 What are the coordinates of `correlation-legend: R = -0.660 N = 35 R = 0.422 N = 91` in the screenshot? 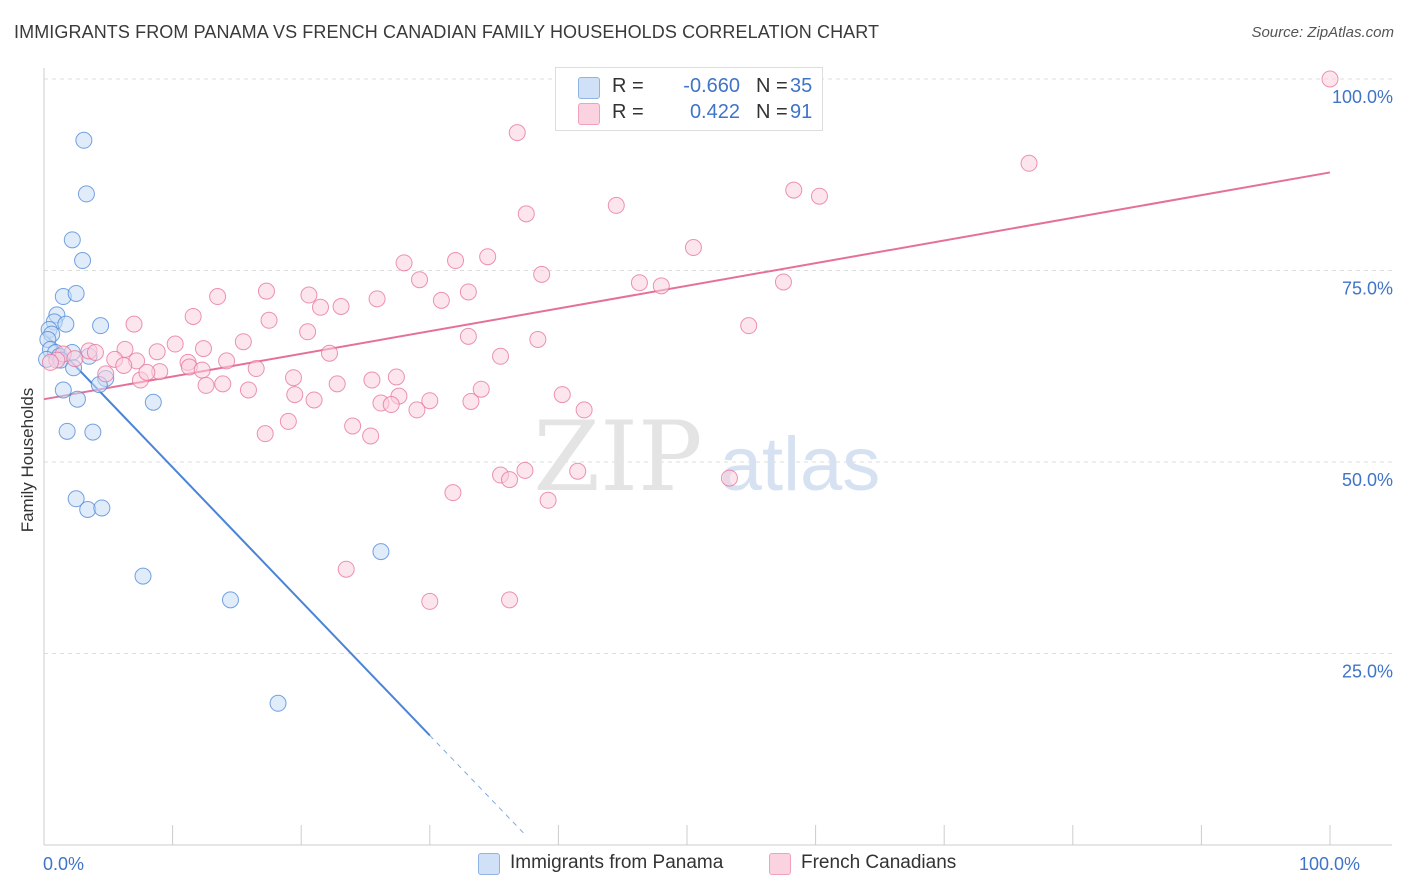 It's located at (689, 99).